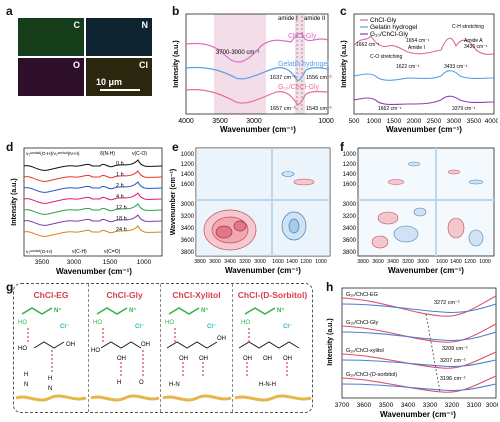  I want to click on h-peak-label-gly: 3209 cm⁻¹, so click(455, 349).